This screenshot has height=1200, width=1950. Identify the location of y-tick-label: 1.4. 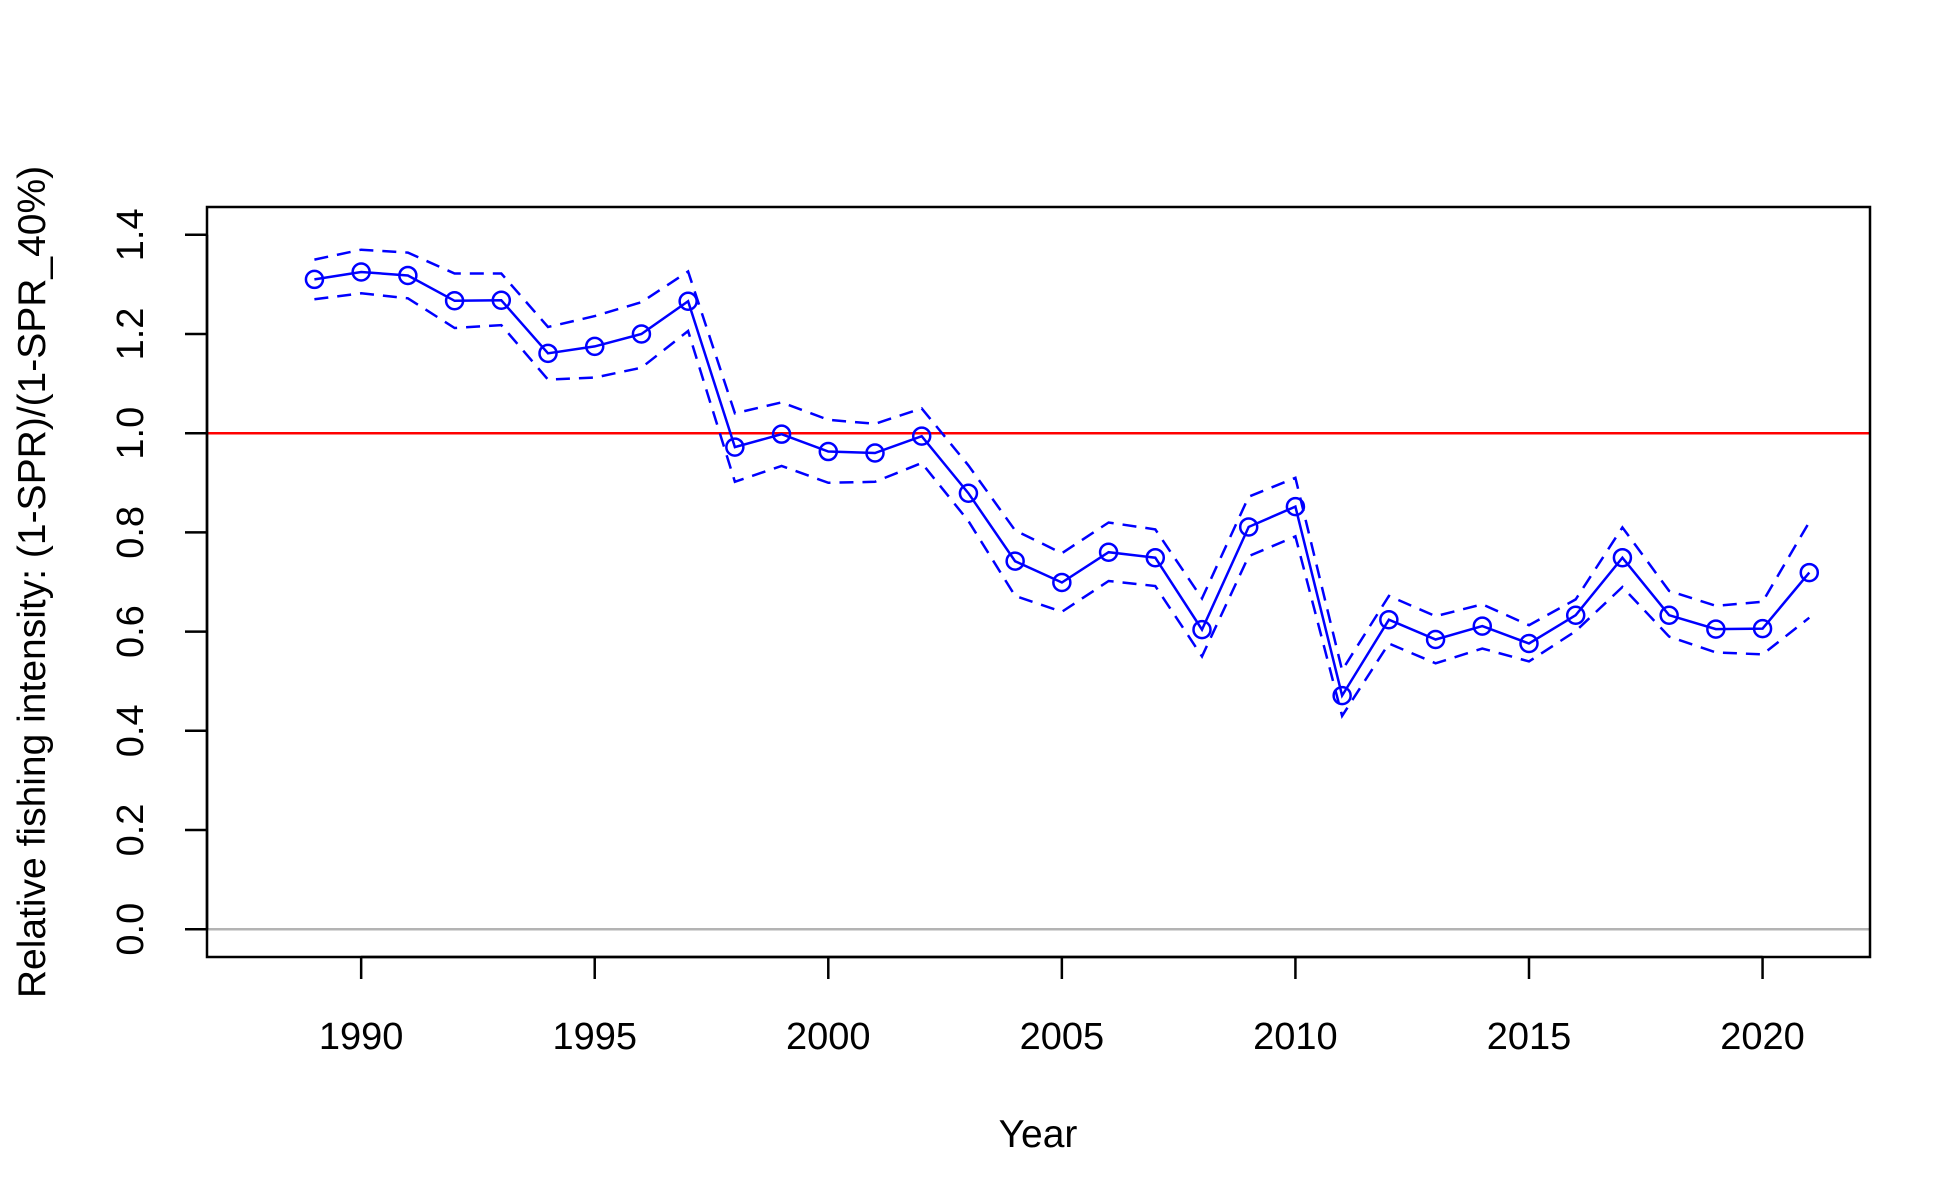
(131, 234).